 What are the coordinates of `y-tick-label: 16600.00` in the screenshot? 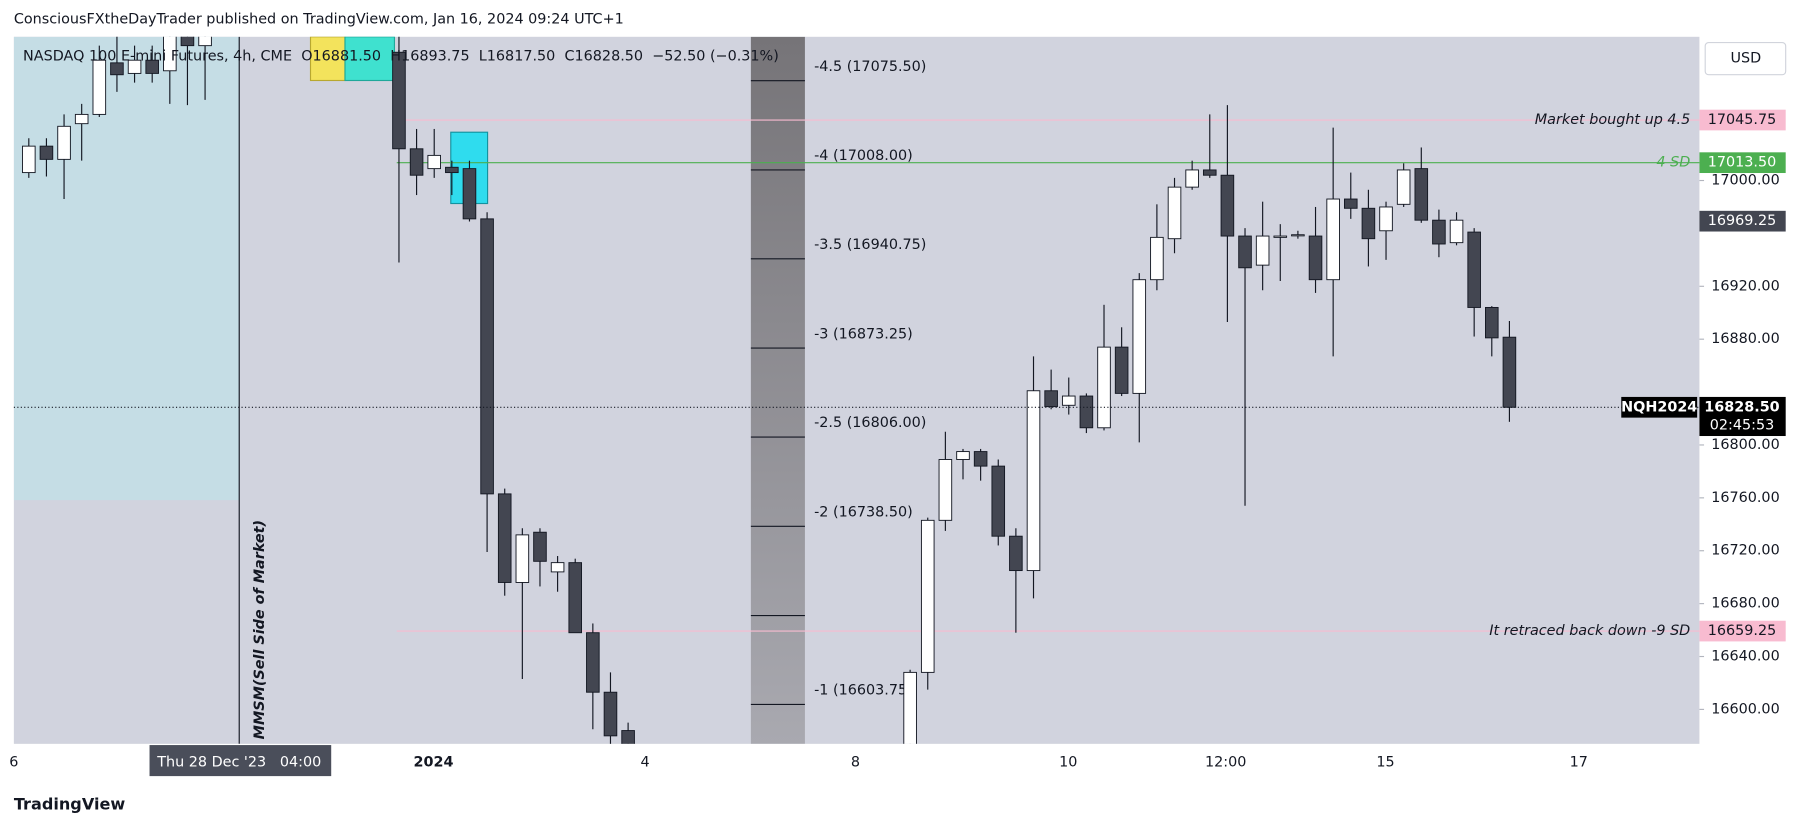 It's located at (1745, 709).